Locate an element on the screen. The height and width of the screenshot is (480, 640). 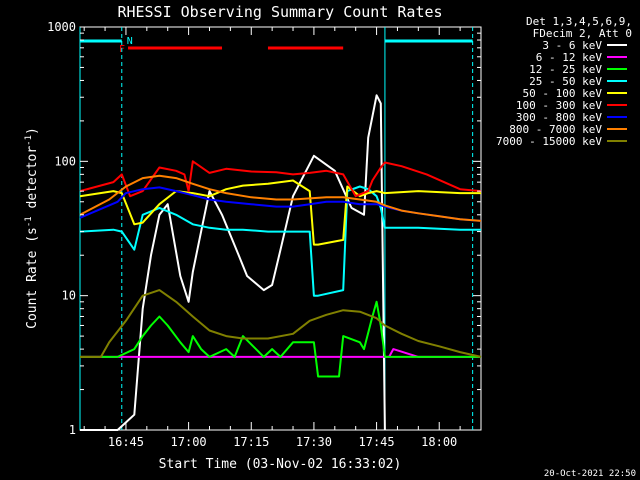
y-axis-title-part: detector is located at coordinates (32, 181).